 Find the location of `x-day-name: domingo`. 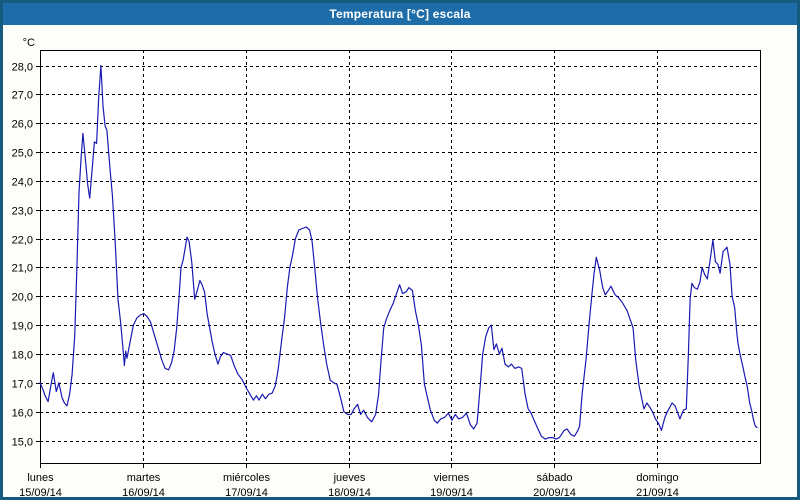

x-day-name: domingo is located at coordinates (657, 478).